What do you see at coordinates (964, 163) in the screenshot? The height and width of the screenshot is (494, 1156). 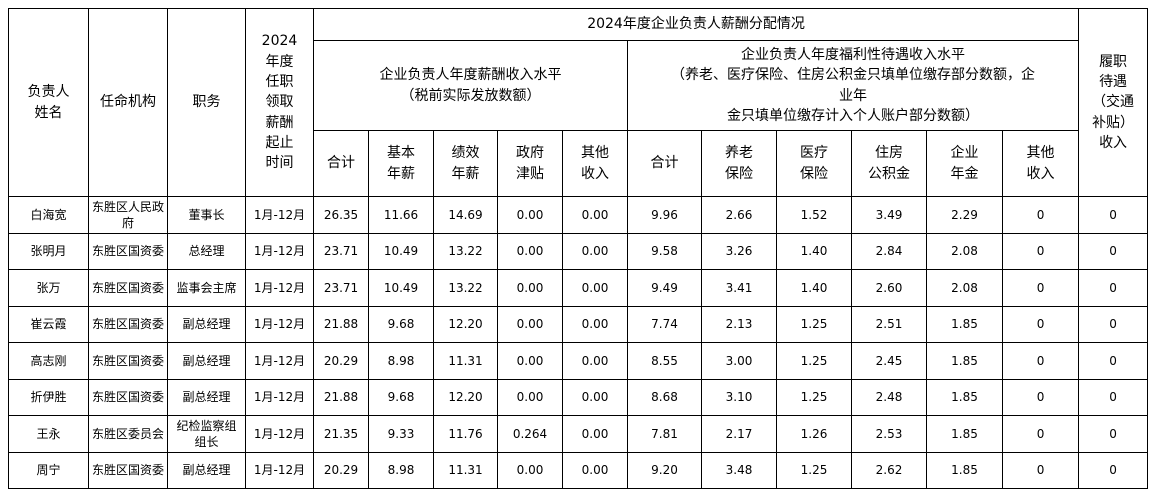 I see `header-welfare-annuity: 企业 年金` at bounding box center [964, 163].